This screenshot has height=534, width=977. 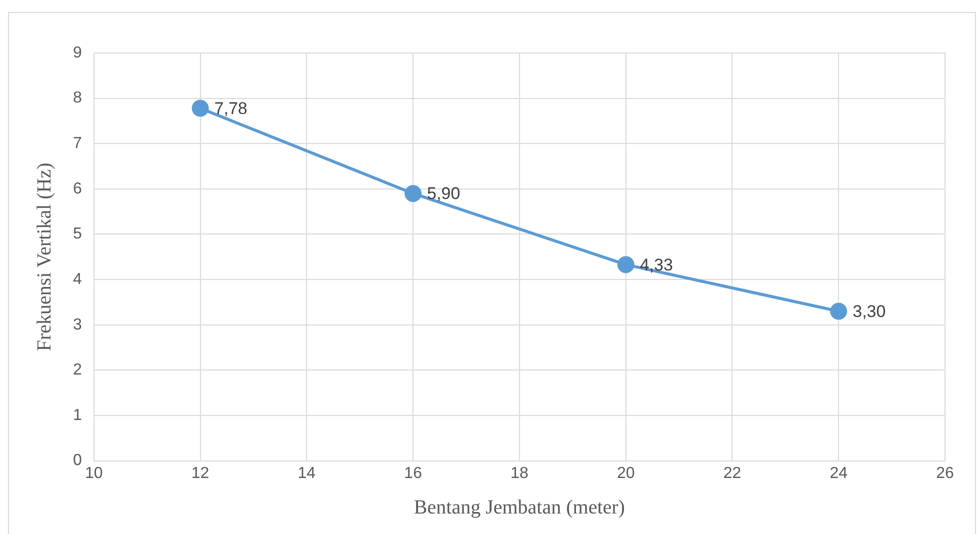 I want to click on x-tick-label: 22, so click(x=732, y=473).